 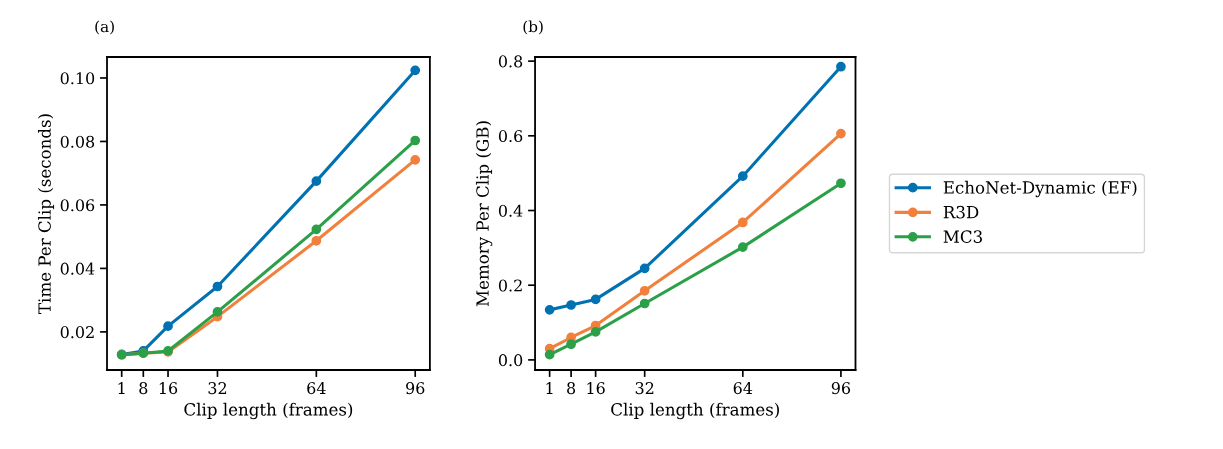 What do you see at coordinates (510, 360) in the screenshot?
I see `y-tick-label: 0.0` at bounding box center [510, 360].